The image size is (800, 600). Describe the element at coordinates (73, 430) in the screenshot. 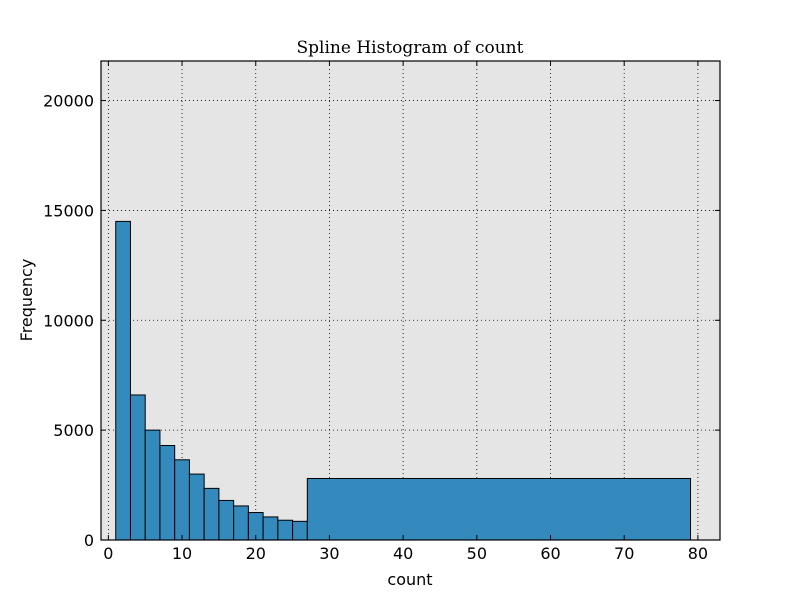

I see `y-tick-label: 5000` at that location.